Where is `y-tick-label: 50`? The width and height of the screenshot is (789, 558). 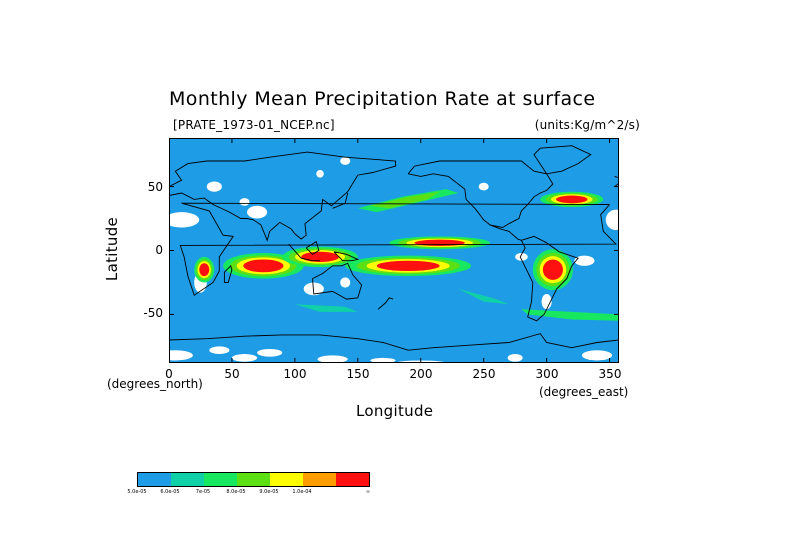 y-tick-label: 50 is located at coordinates (155, 187).